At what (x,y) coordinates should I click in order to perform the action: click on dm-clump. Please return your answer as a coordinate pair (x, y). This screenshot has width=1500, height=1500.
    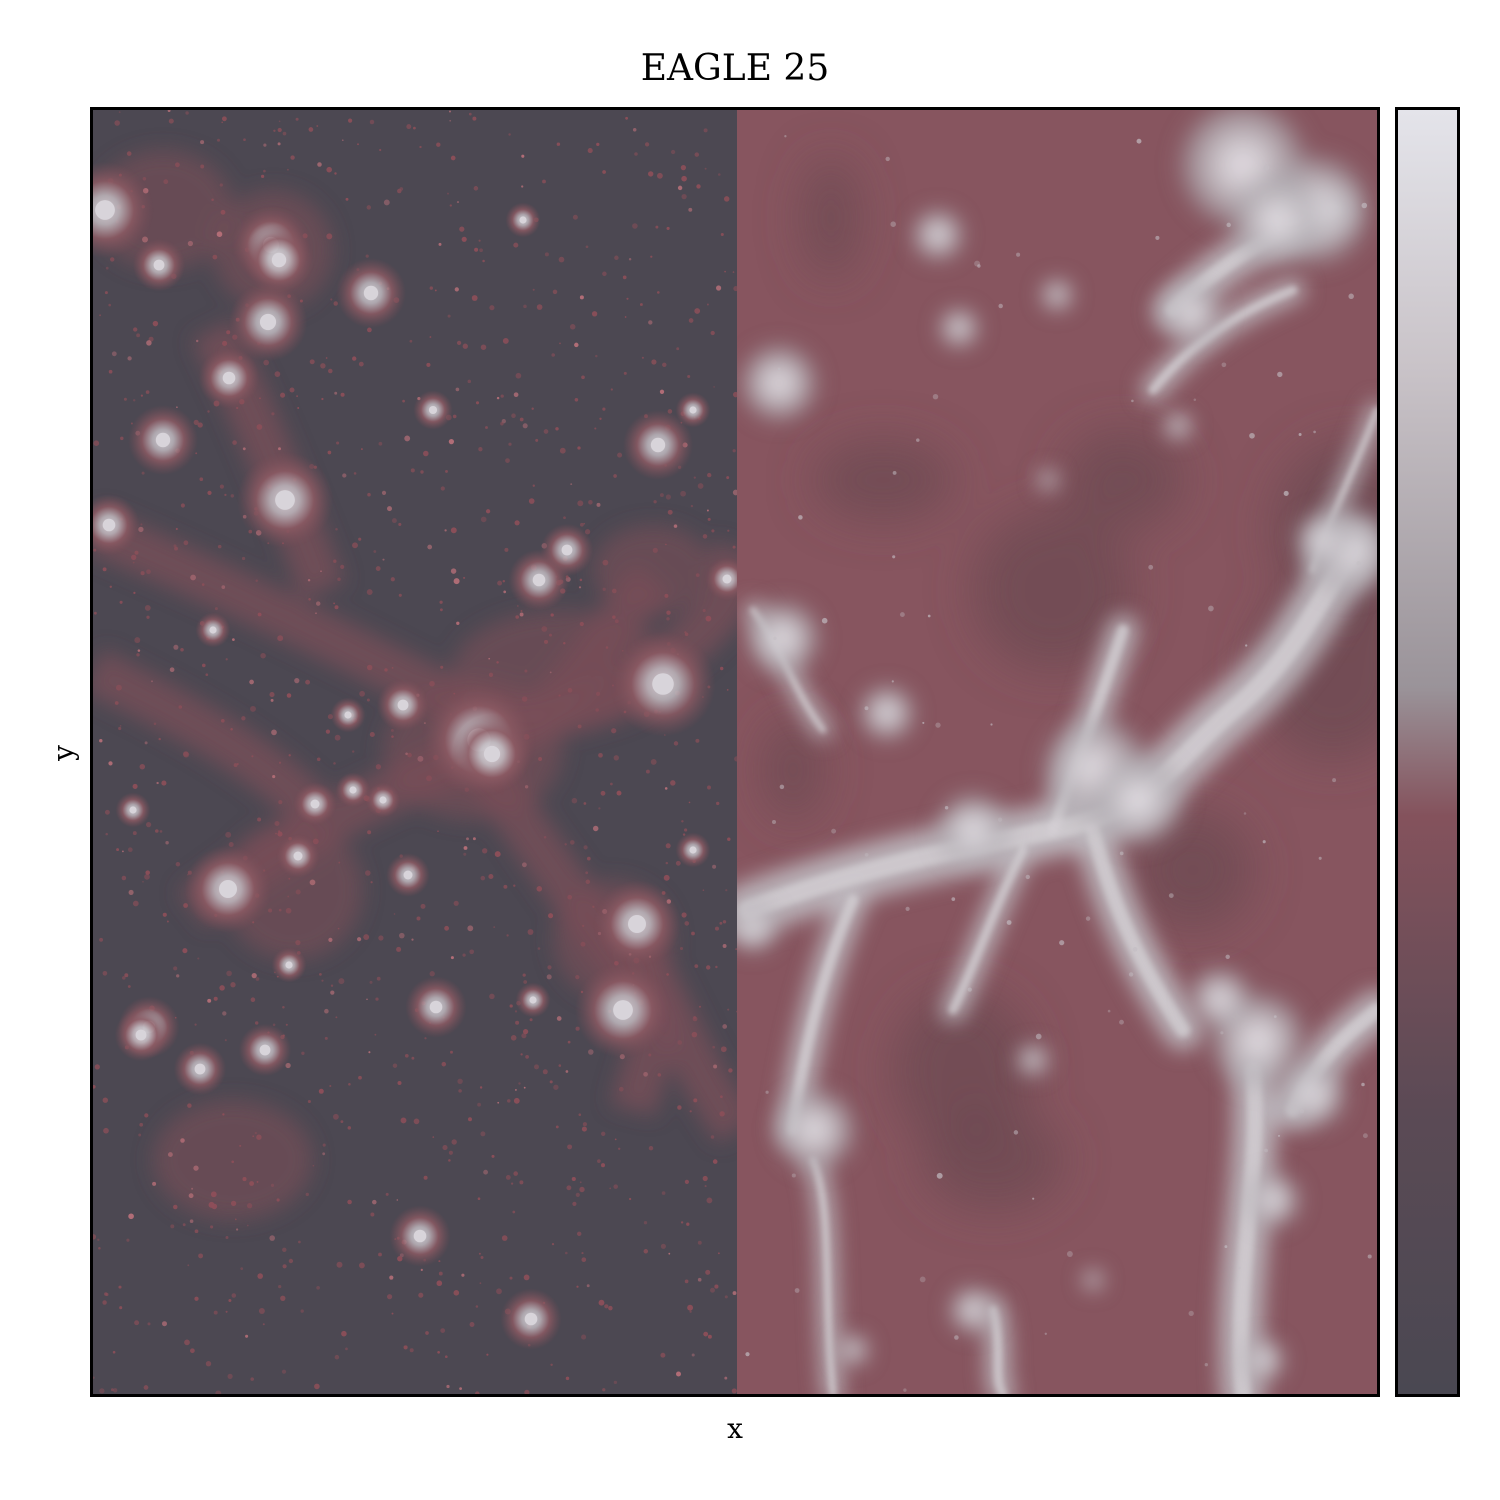
    Looking at the image, I should click on (233, 1160).